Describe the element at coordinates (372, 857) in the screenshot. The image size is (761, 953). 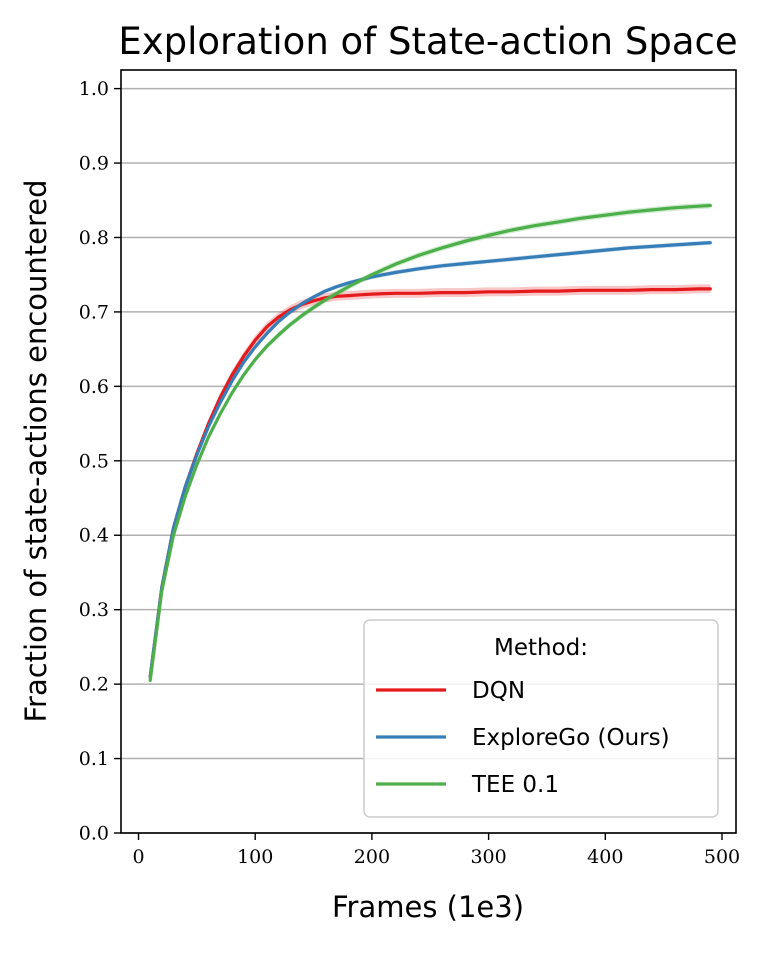
I see `x-tick-label: 200` at that location.